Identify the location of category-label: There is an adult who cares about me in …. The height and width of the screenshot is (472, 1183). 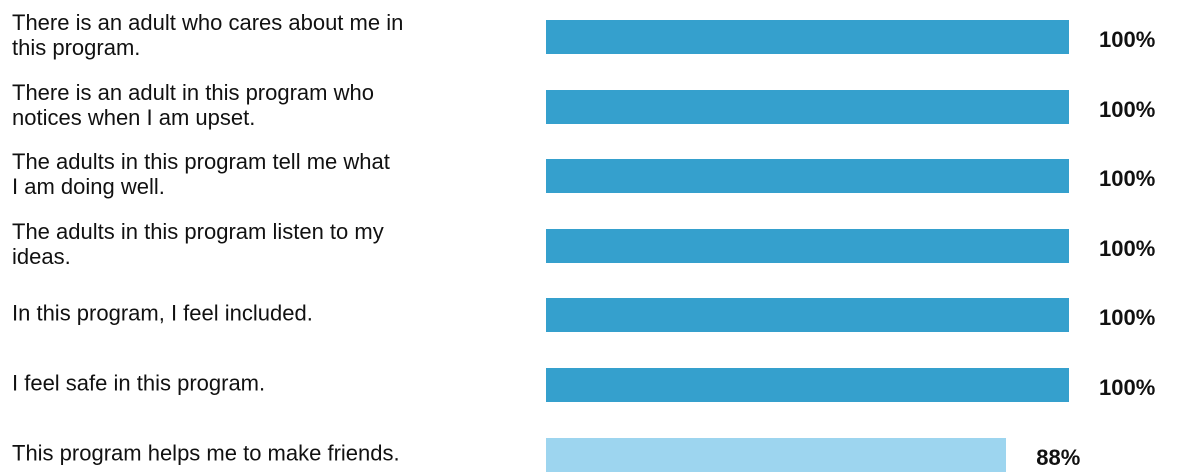
(208, 35).